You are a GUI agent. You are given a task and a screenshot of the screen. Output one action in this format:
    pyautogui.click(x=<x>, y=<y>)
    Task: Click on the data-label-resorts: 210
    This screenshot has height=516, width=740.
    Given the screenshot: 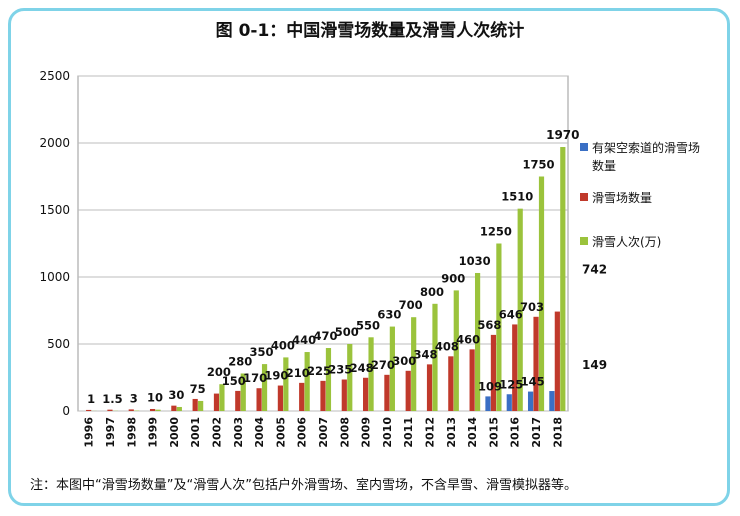 What is the action you would take?
    pyautogui.click(x=298, y=373)
    